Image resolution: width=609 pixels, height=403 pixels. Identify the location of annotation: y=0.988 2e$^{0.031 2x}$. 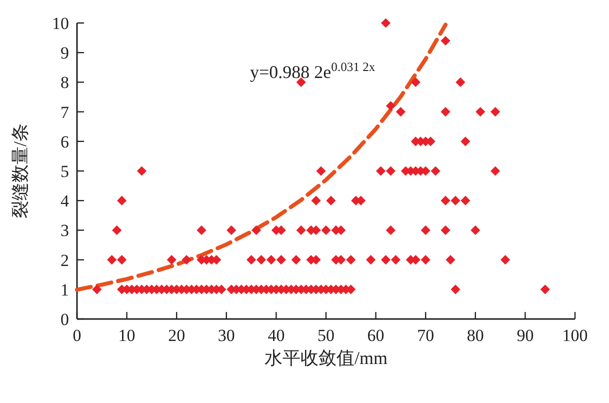
(313, 71).